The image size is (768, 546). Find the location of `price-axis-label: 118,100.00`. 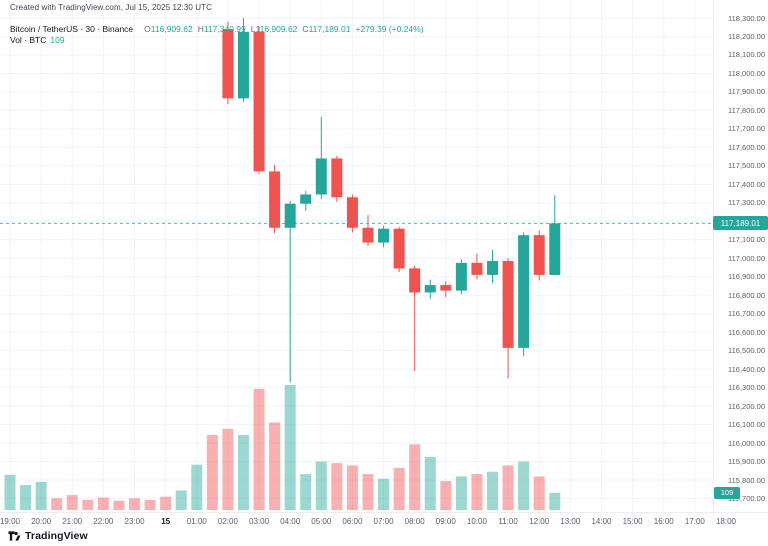

price-axis-label: 118,100.00 is located at coordinates (746, 55).